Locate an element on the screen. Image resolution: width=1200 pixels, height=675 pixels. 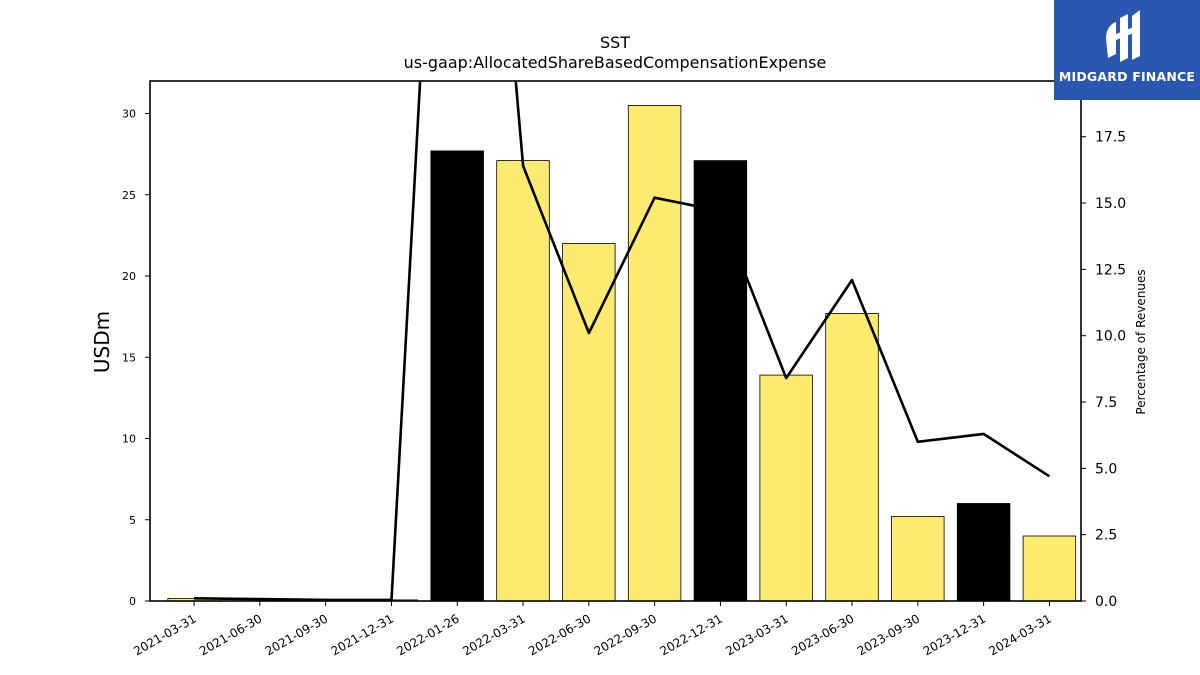
x-tick-label: 2023-12-31 is located at coordinates (954, 634).